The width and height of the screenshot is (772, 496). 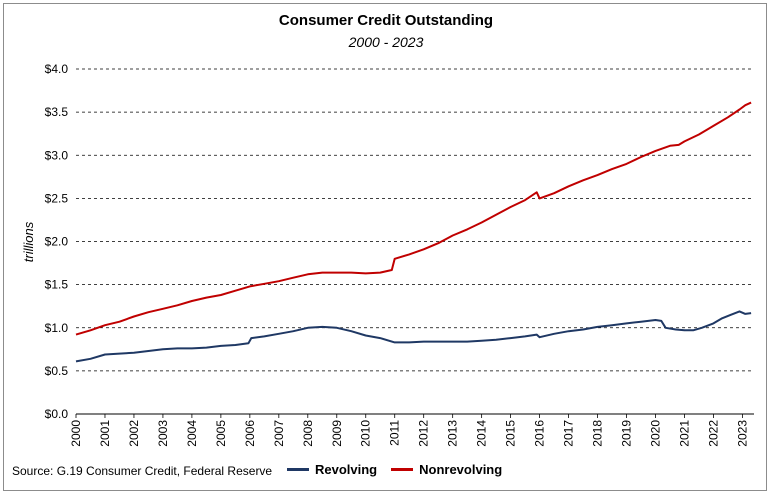 What do you see at coordinates (598, 433) in the screenshot?
I see `x-tick-label: 2018` at bounding box center [598, 433].